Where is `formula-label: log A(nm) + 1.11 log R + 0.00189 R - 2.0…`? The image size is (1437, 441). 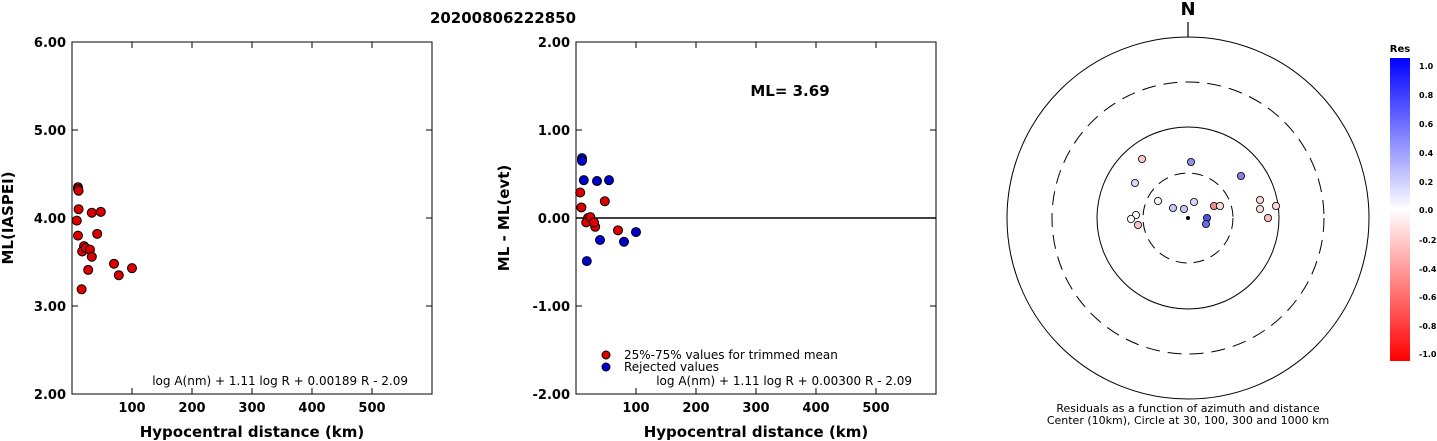
formula-label: log A(nm) + 1.11 log R + 0.00189 R - 2.0… is located at coordinates (280, 381).